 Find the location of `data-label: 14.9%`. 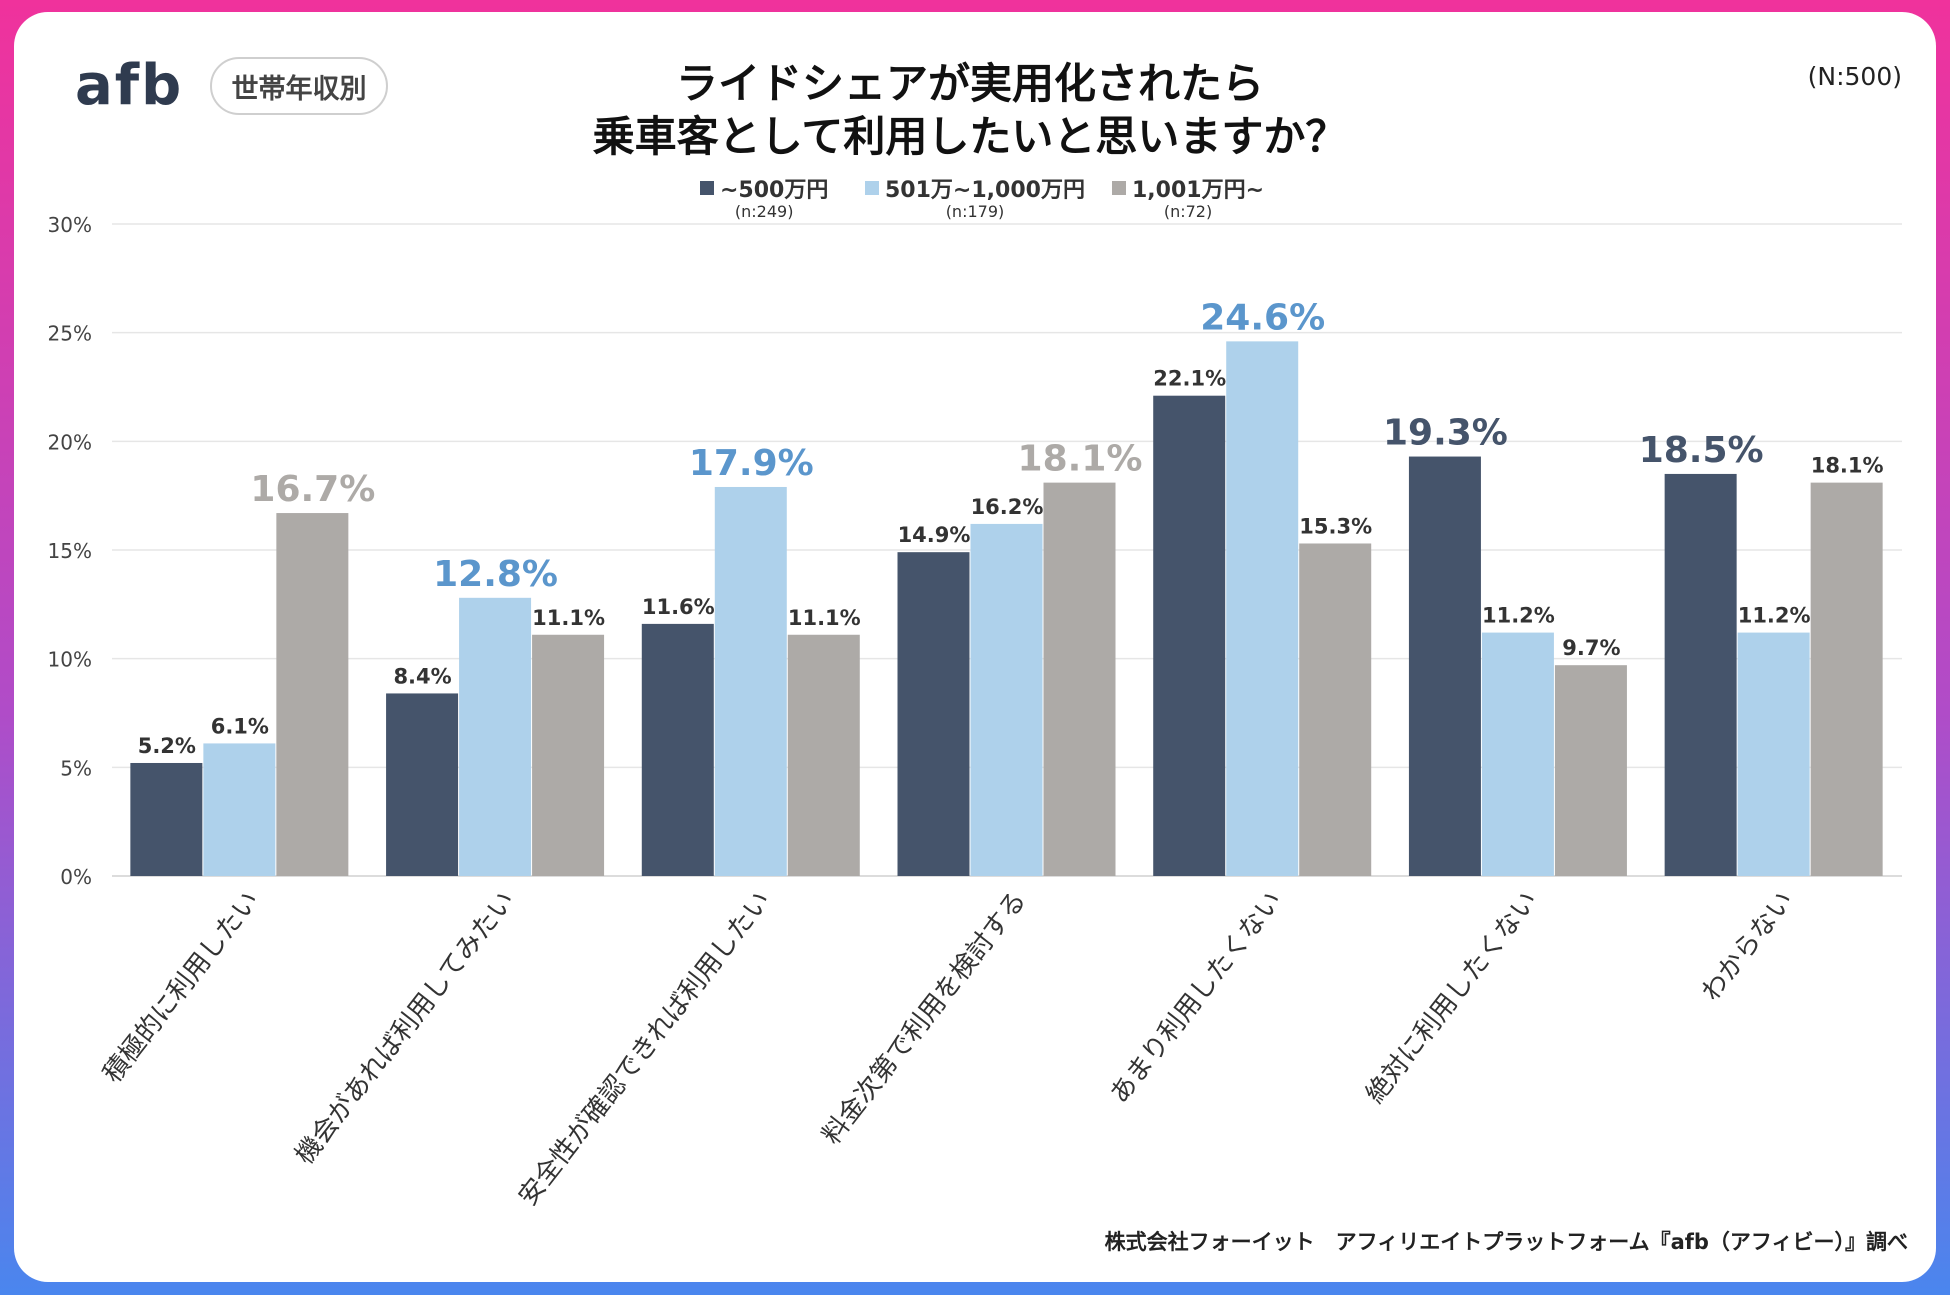

data-label: 14.9% is located at coordinates (934, 535).